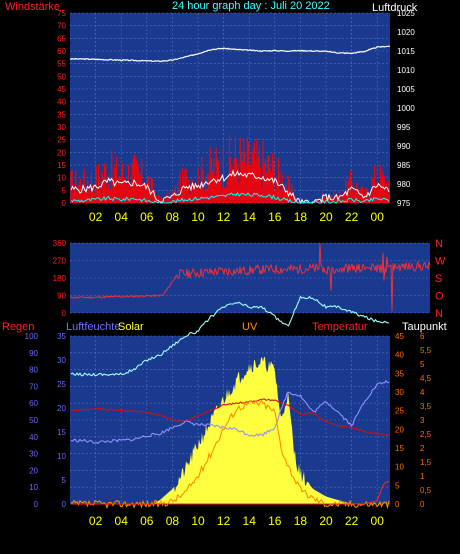 This screenshot has width=460, height=554. What do you see at coordinates (61, 76) in the screenshot?
I see `wind-tick-label: 50` at bounding box center [61, 76].